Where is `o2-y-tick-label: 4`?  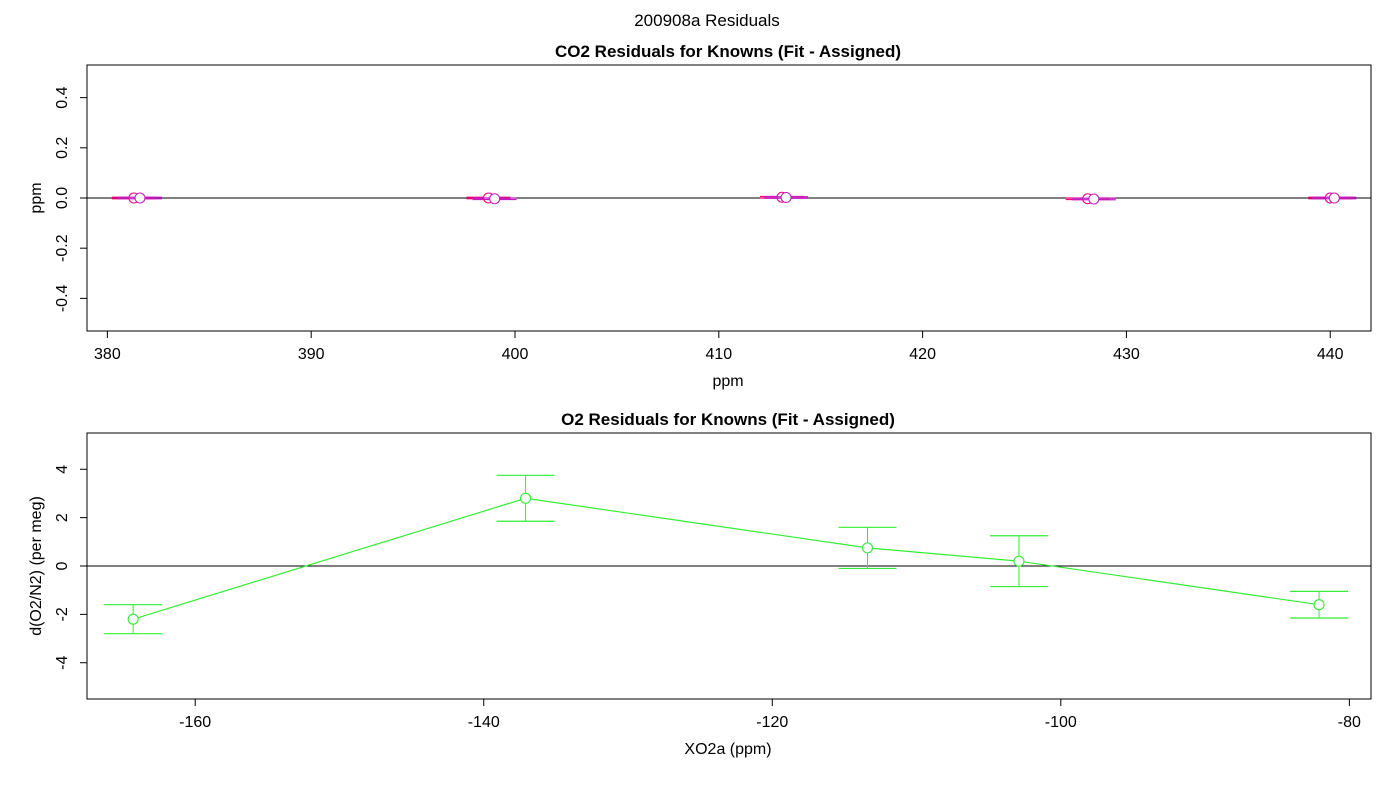 o2-y-tick-label: 4 is located at coordinates (62, 469).